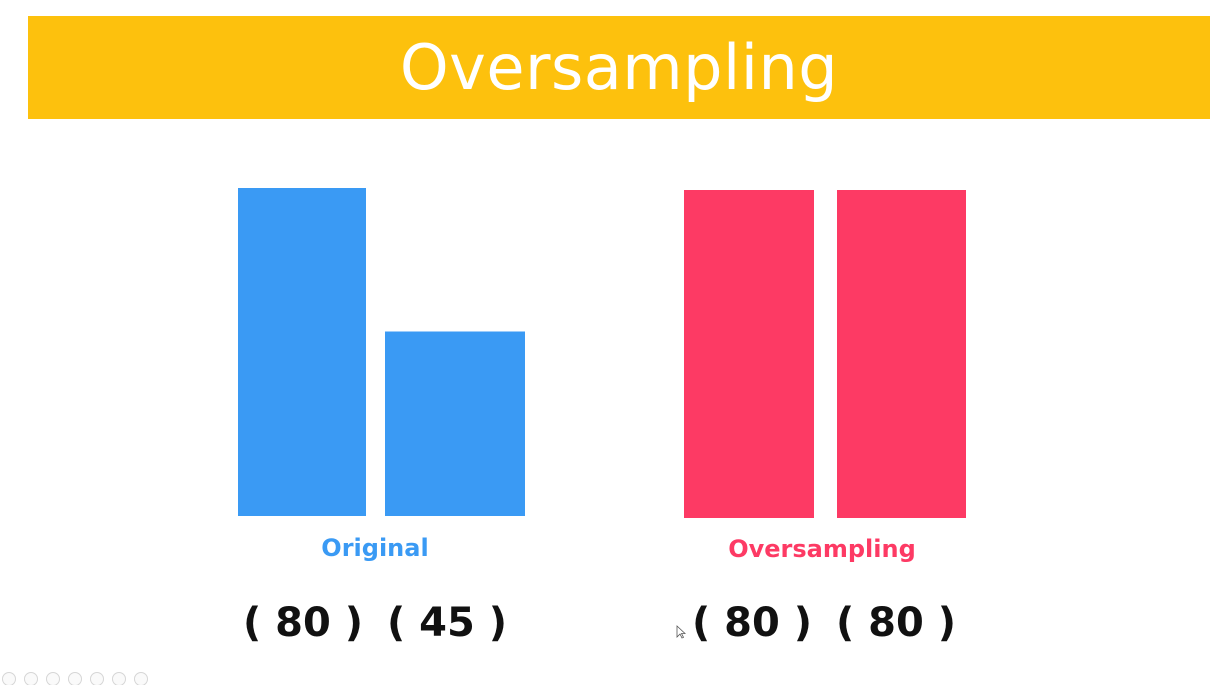 The width and height of the screenshot is (1215, 685). What do you see at coordinates (75, 678) in the screenshot?
I see `slides-icon` at bounding box center [75, 678].